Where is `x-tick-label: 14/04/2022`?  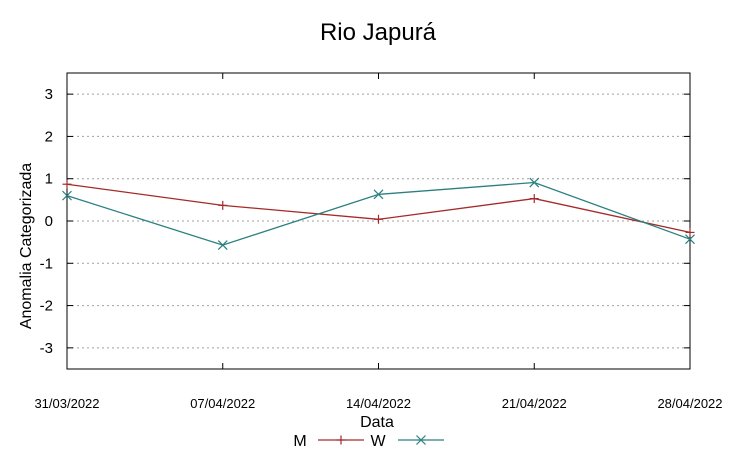 x-tick-label: 14/04/2022 is located at coordinates (378, 403).